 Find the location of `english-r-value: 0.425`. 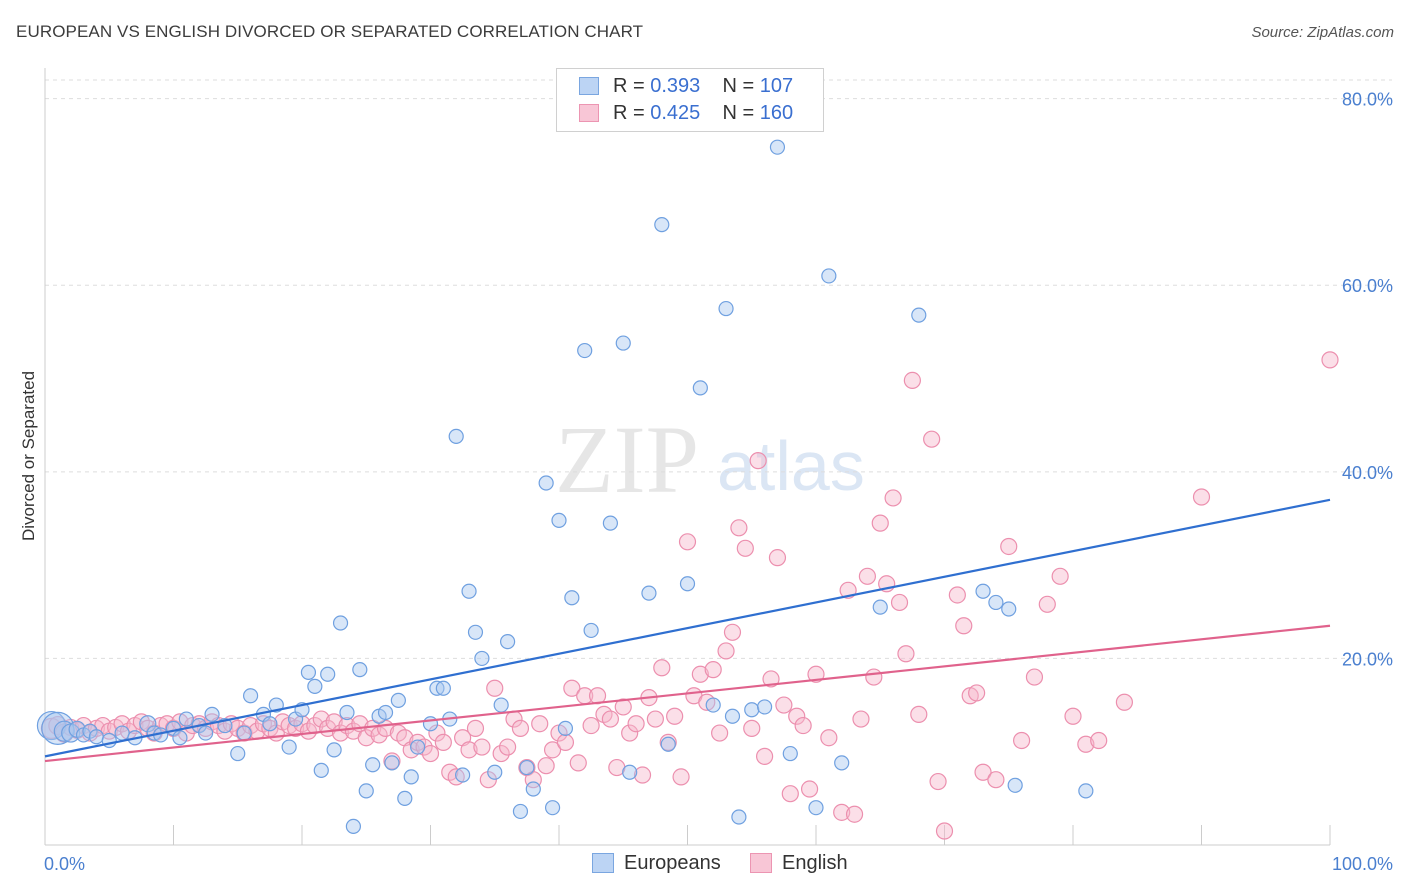

english-r-value: 0.425 is located at coordinates (675, 113).